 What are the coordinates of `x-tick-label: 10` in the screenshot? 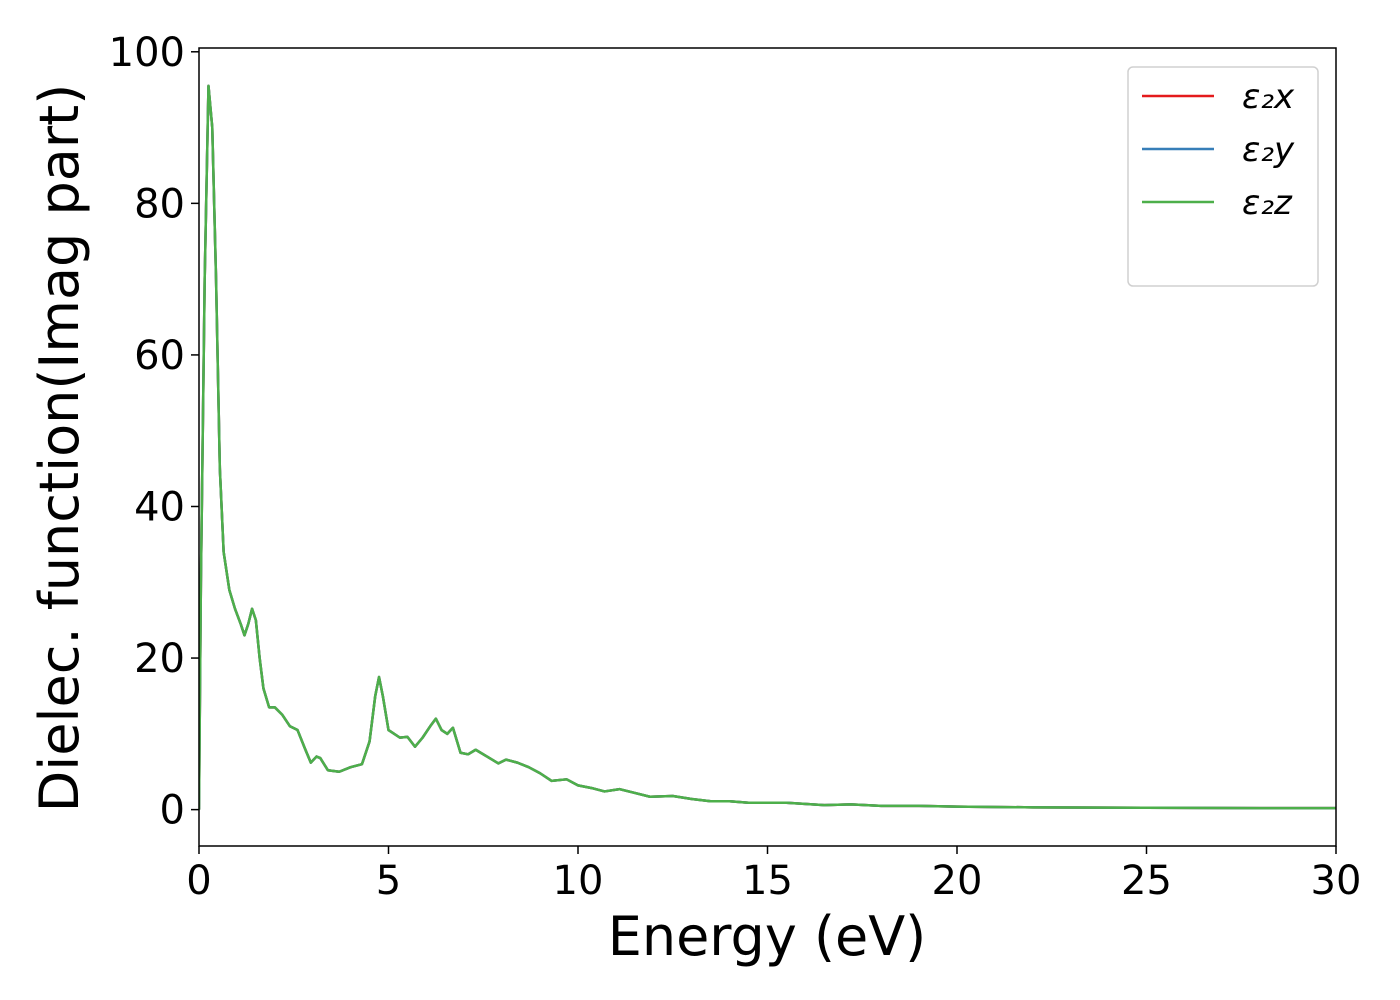 It's located at (578, 881).